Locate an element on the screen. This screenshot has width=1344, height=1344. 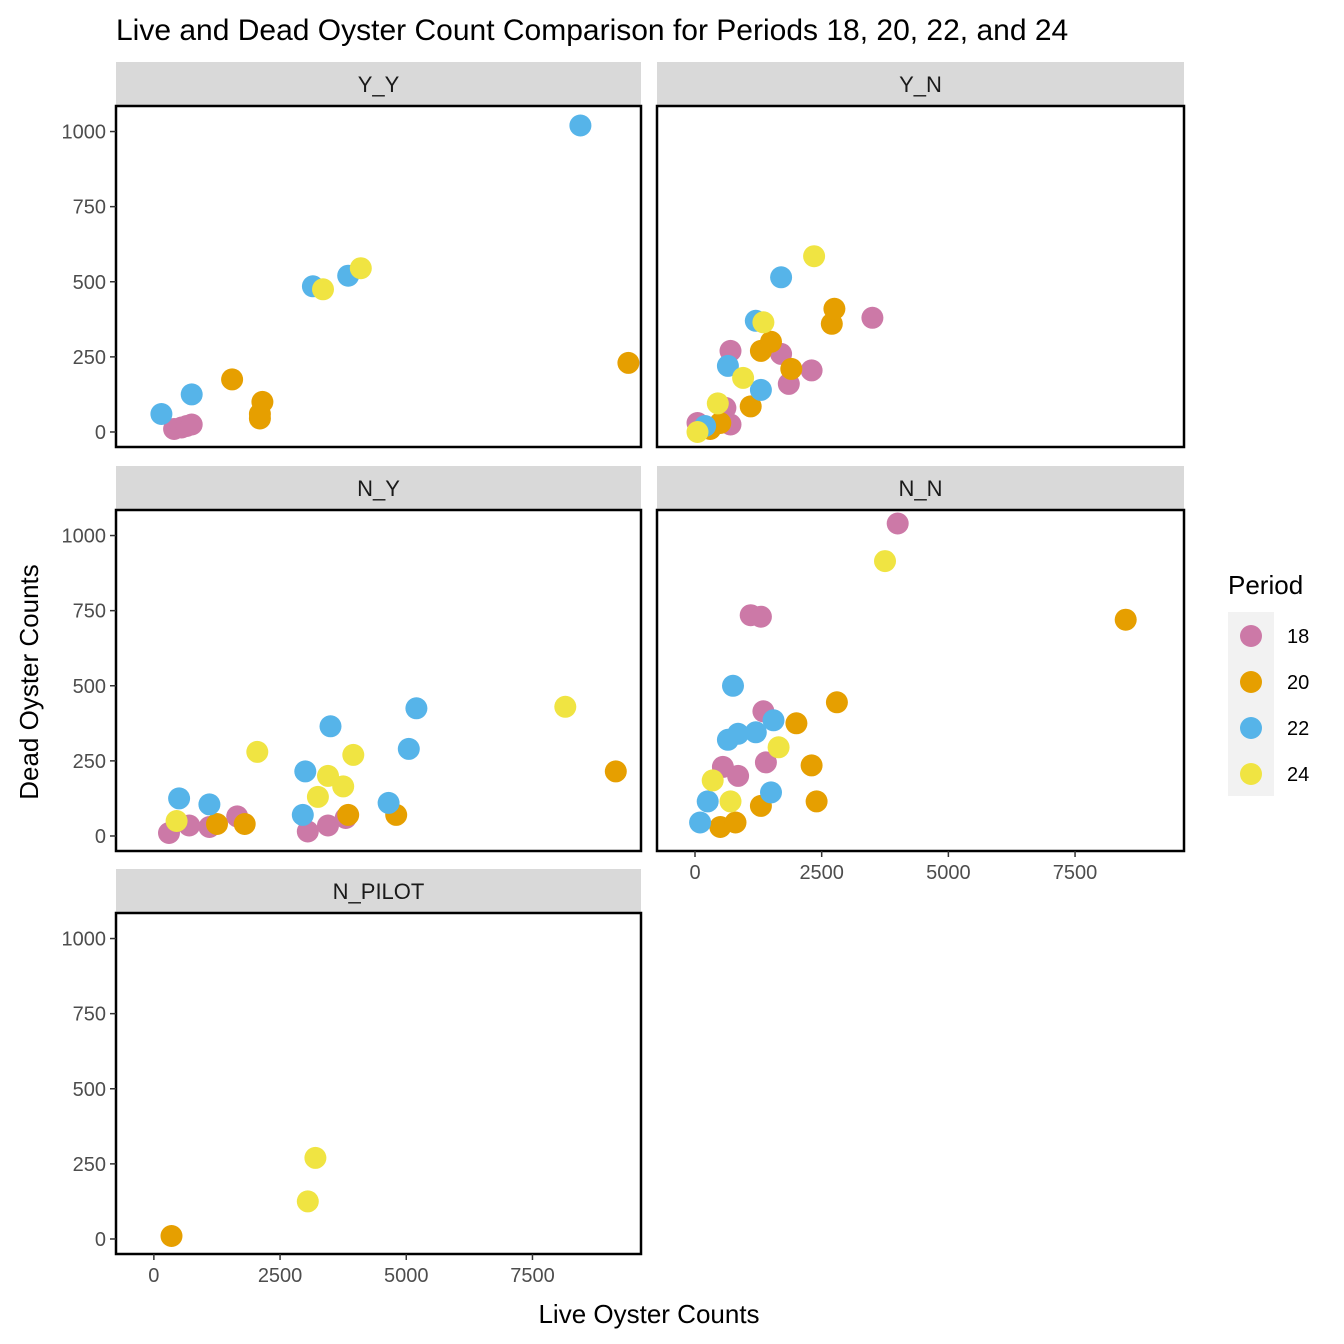
panel-y-n: Y_N is located at coordinates (920, 255).